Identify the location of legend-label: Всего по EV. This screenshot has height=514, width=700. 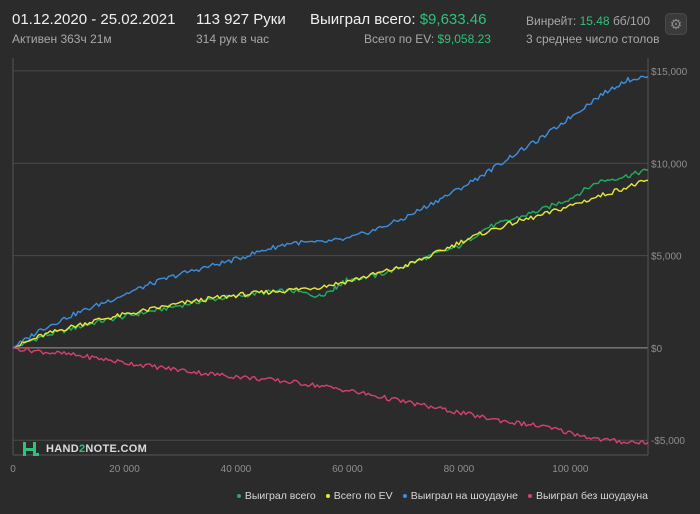
(363, 496).